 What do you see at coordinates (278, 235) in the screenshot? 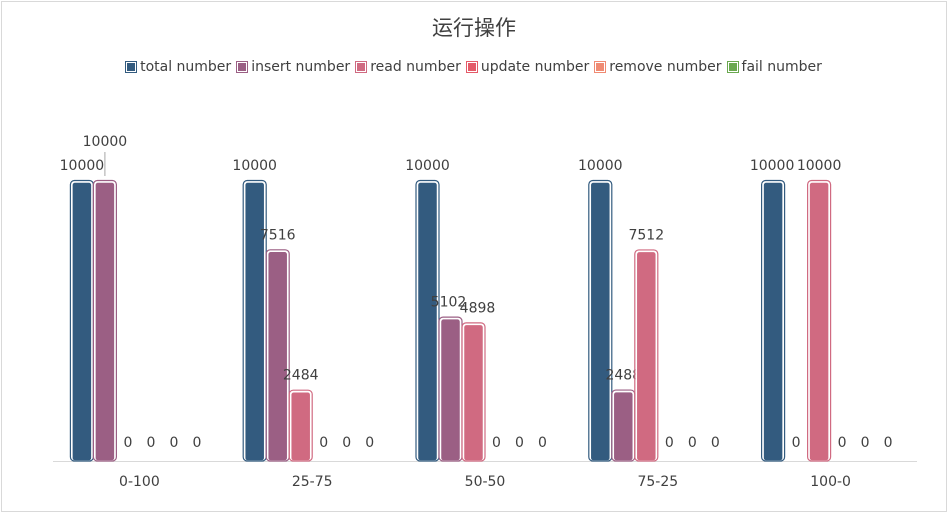
I see `data-label: 7516` at bounding box center [278, 235].